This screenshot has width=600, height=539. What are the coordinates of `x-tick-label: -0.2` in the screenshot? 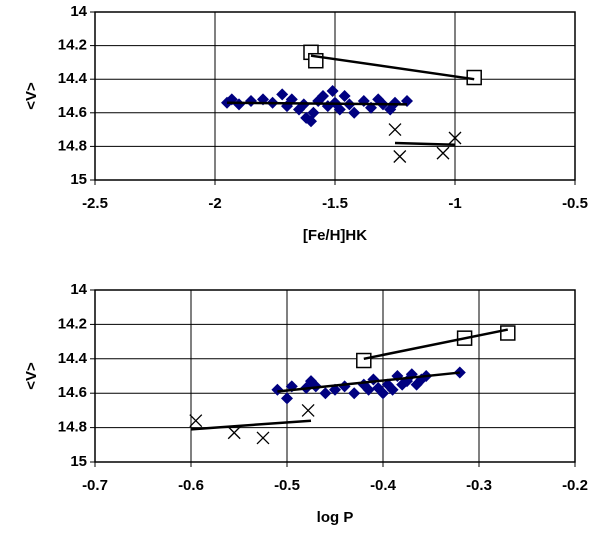 It's located at (575, 485).